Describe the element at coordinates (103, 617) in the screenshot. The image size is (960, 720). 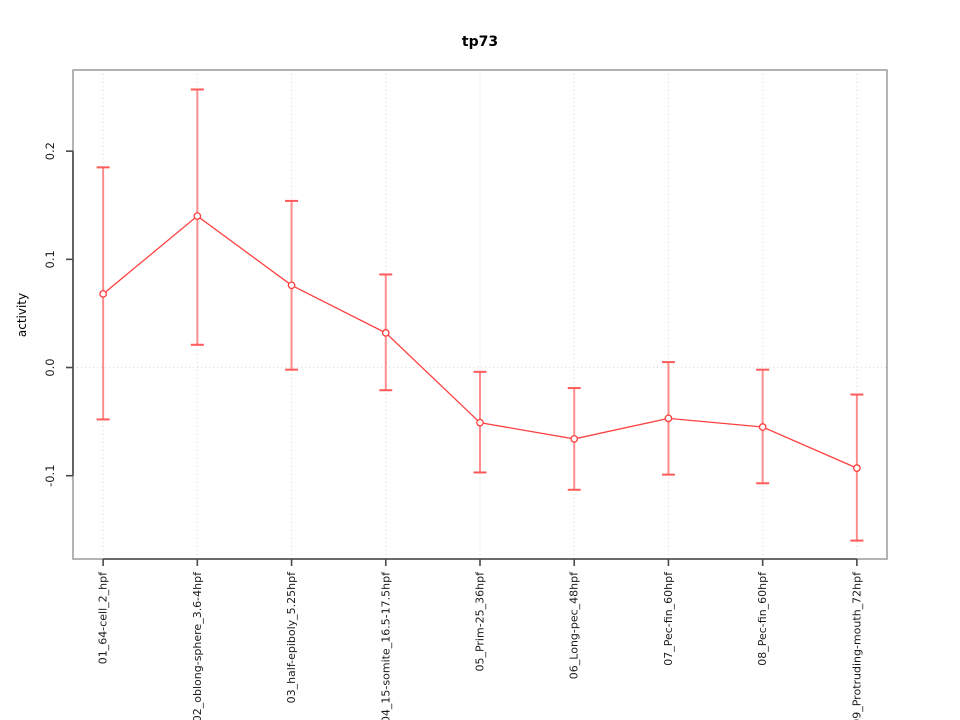
I see `x-tick-label: 01_64-cell_2_hpf` at that location.